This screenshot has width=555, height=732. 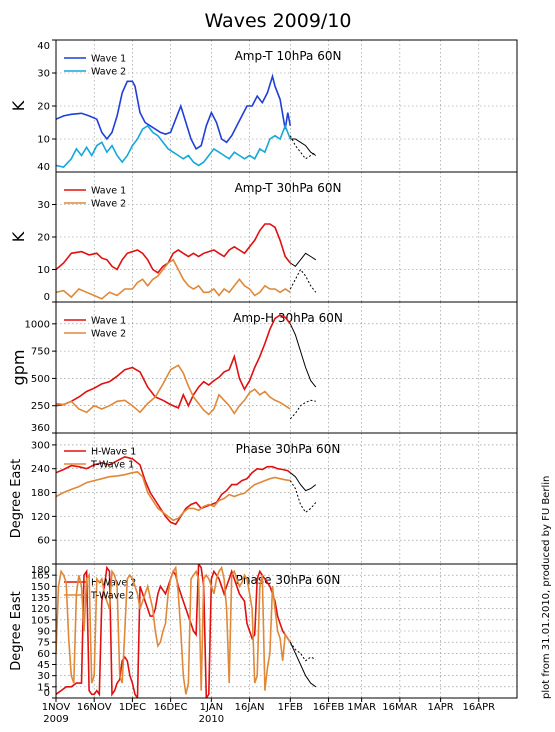 I want to click on xtick-label: 1APR, so click(x=440, y=707).